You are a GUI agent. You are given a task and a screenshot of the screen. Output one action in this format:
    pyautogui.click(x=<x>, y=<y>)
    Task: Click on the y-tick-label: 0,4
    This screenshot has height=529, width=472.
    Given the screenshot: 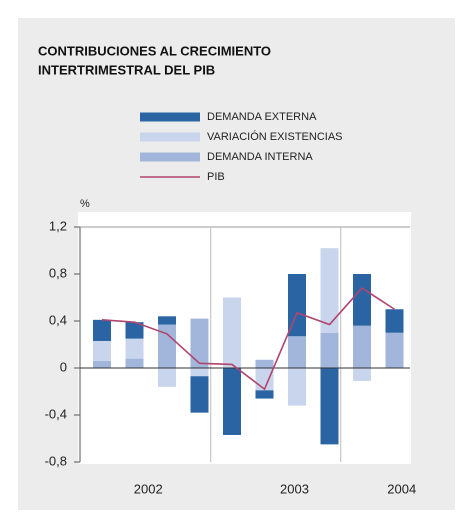 What is the action you would take?
    pyautogui.click(x=58, y=319)
    